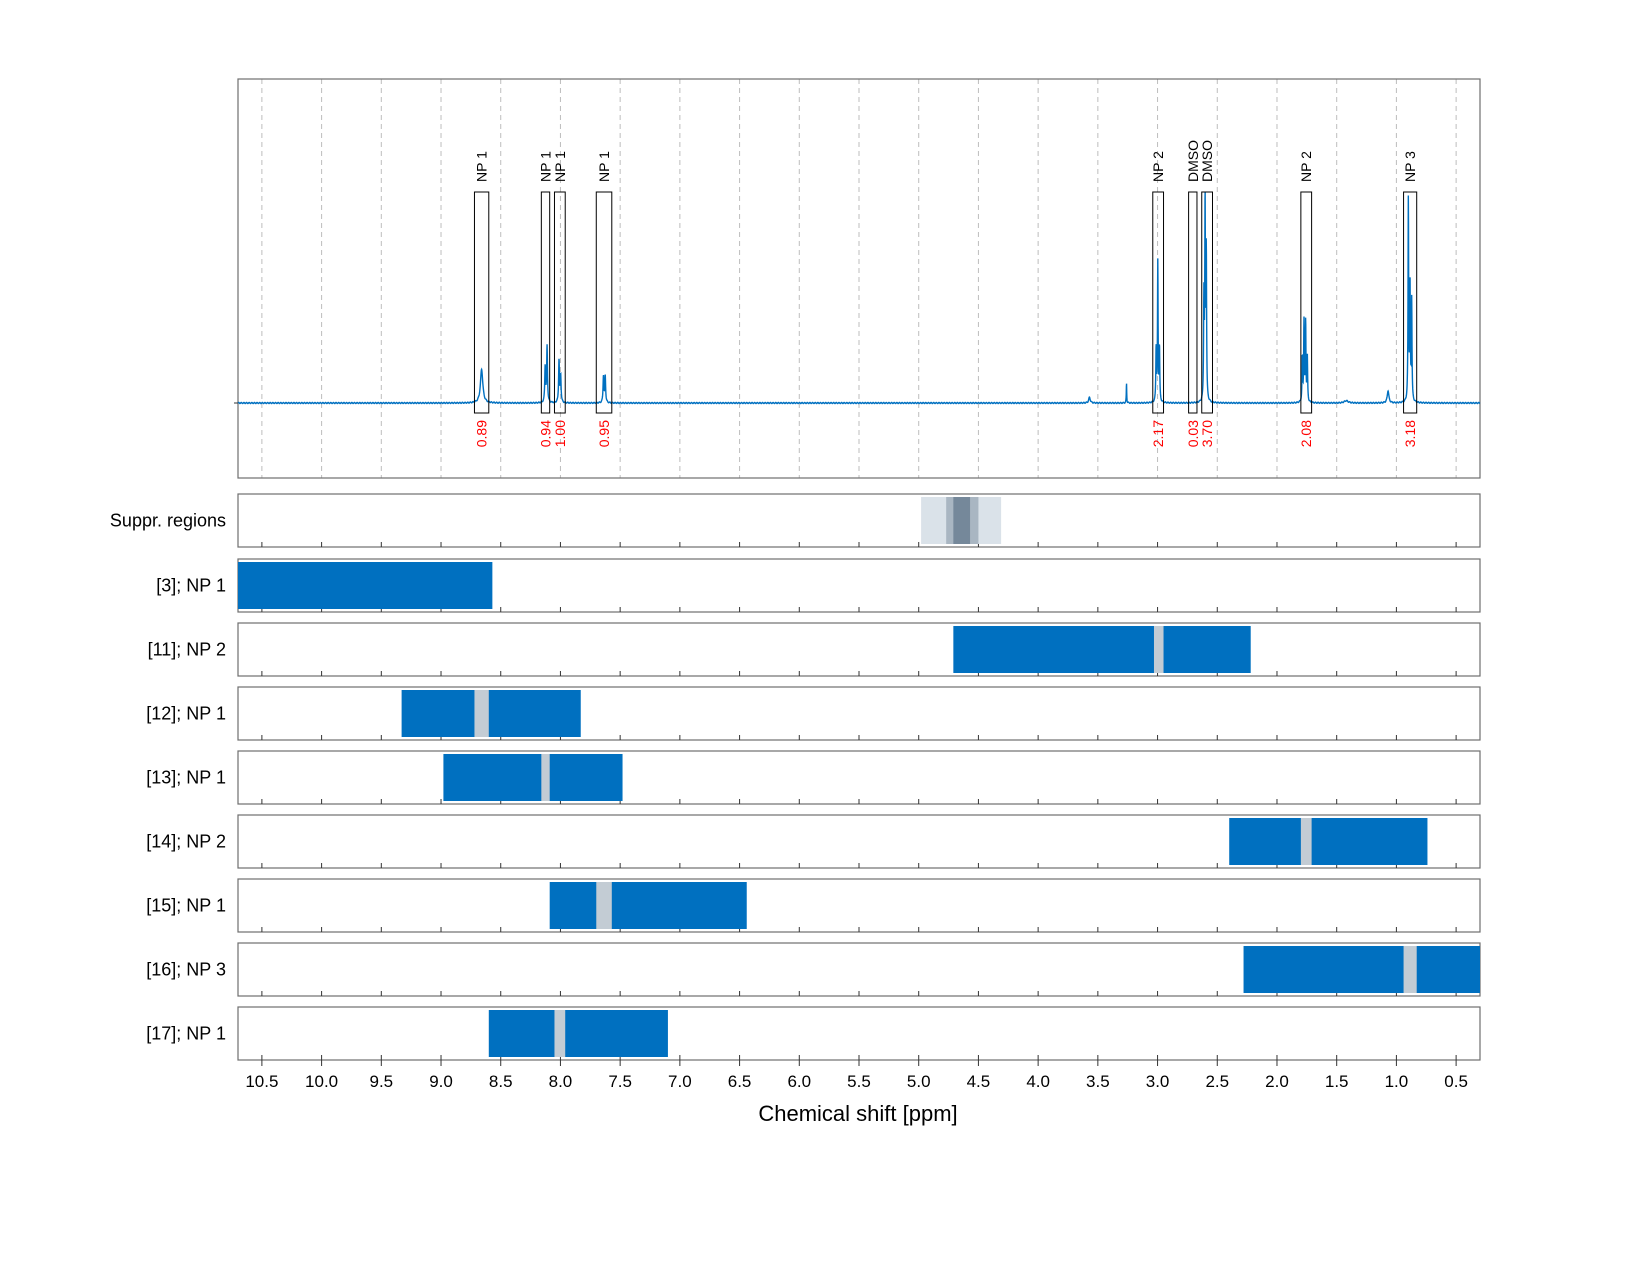  I want to click on x-tick-label-16: 2.5, so click(1217, 1081).